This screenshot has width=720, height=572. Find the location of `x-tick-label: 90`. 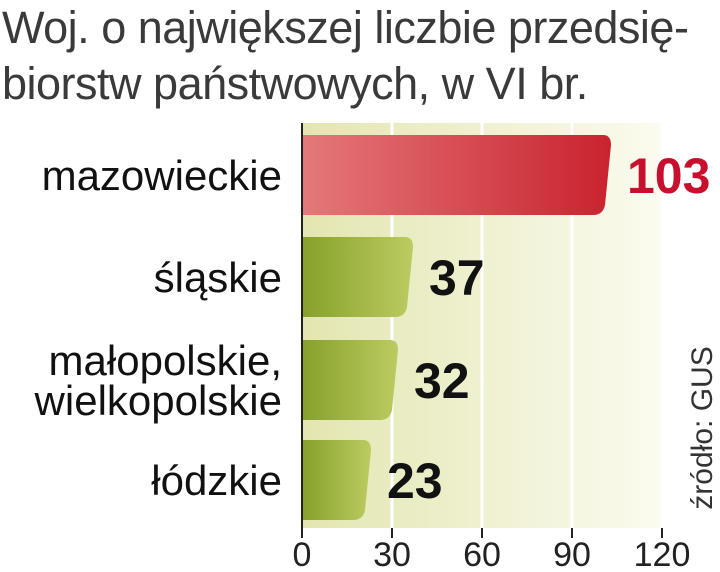

x-tick-label: 90 is located at coordinates (572, 554).